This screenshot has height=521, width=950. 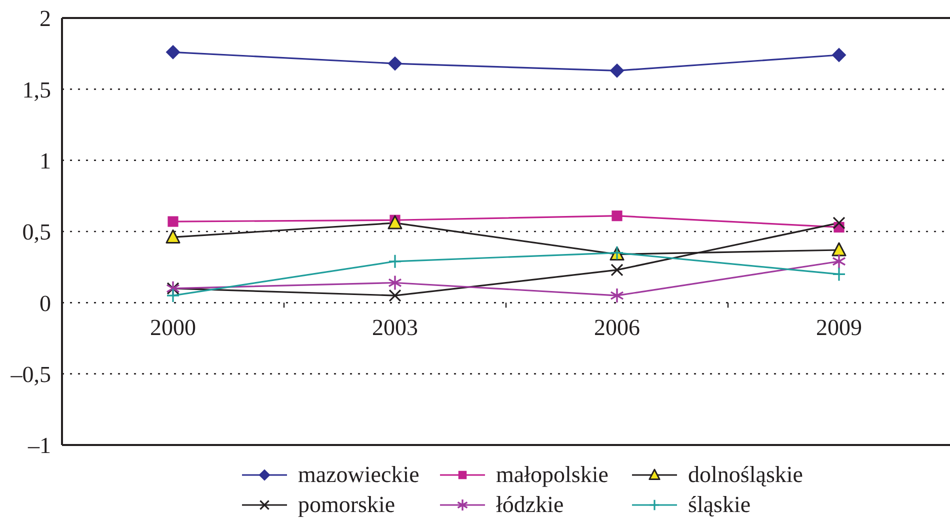 What do you see at coordinates (45, 19) in the screenshot?
I see `y-tick-label: 2` at bounding box center [45, 19].